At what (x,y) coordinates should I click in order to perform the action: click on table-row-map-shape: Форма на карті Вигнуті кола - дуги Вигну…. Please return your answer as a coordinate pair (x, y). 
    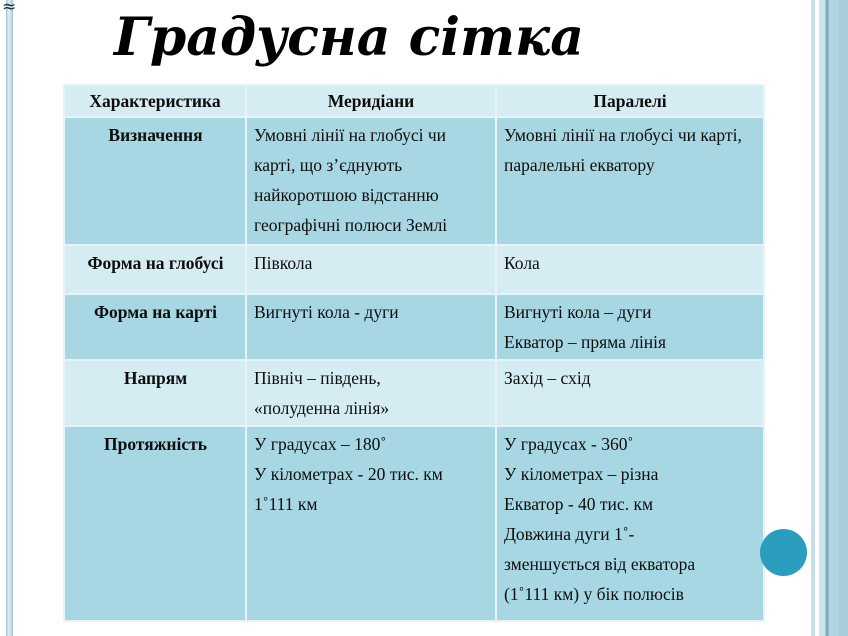
    Looking at the image, I should click on (414, 327).